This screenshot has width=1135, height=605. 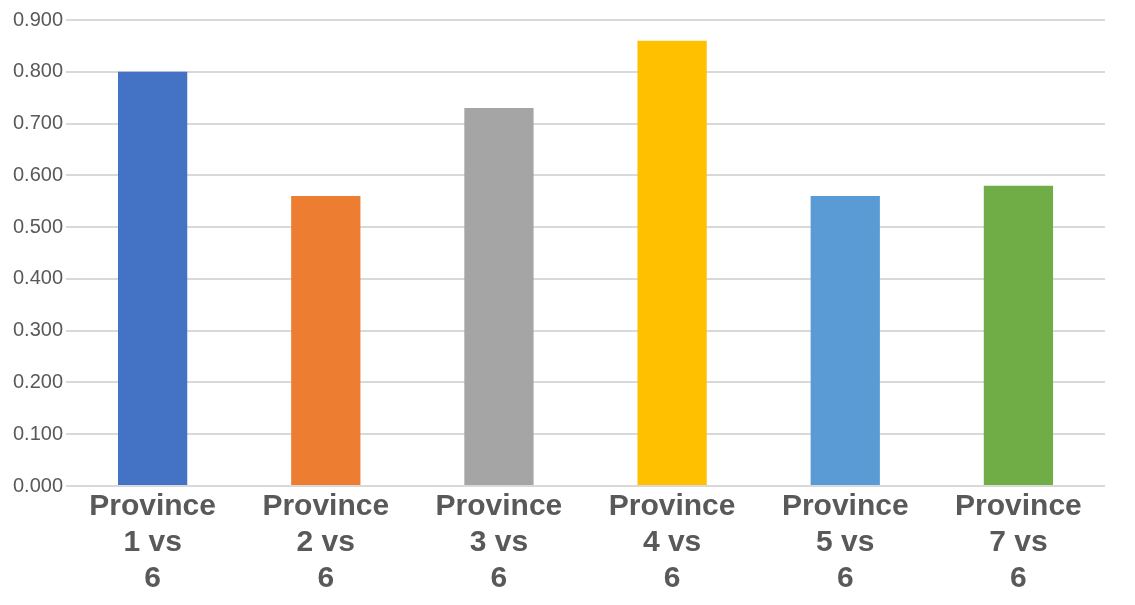 I want to click on y-tick-label: 0.400, so click(x=38, y=277).